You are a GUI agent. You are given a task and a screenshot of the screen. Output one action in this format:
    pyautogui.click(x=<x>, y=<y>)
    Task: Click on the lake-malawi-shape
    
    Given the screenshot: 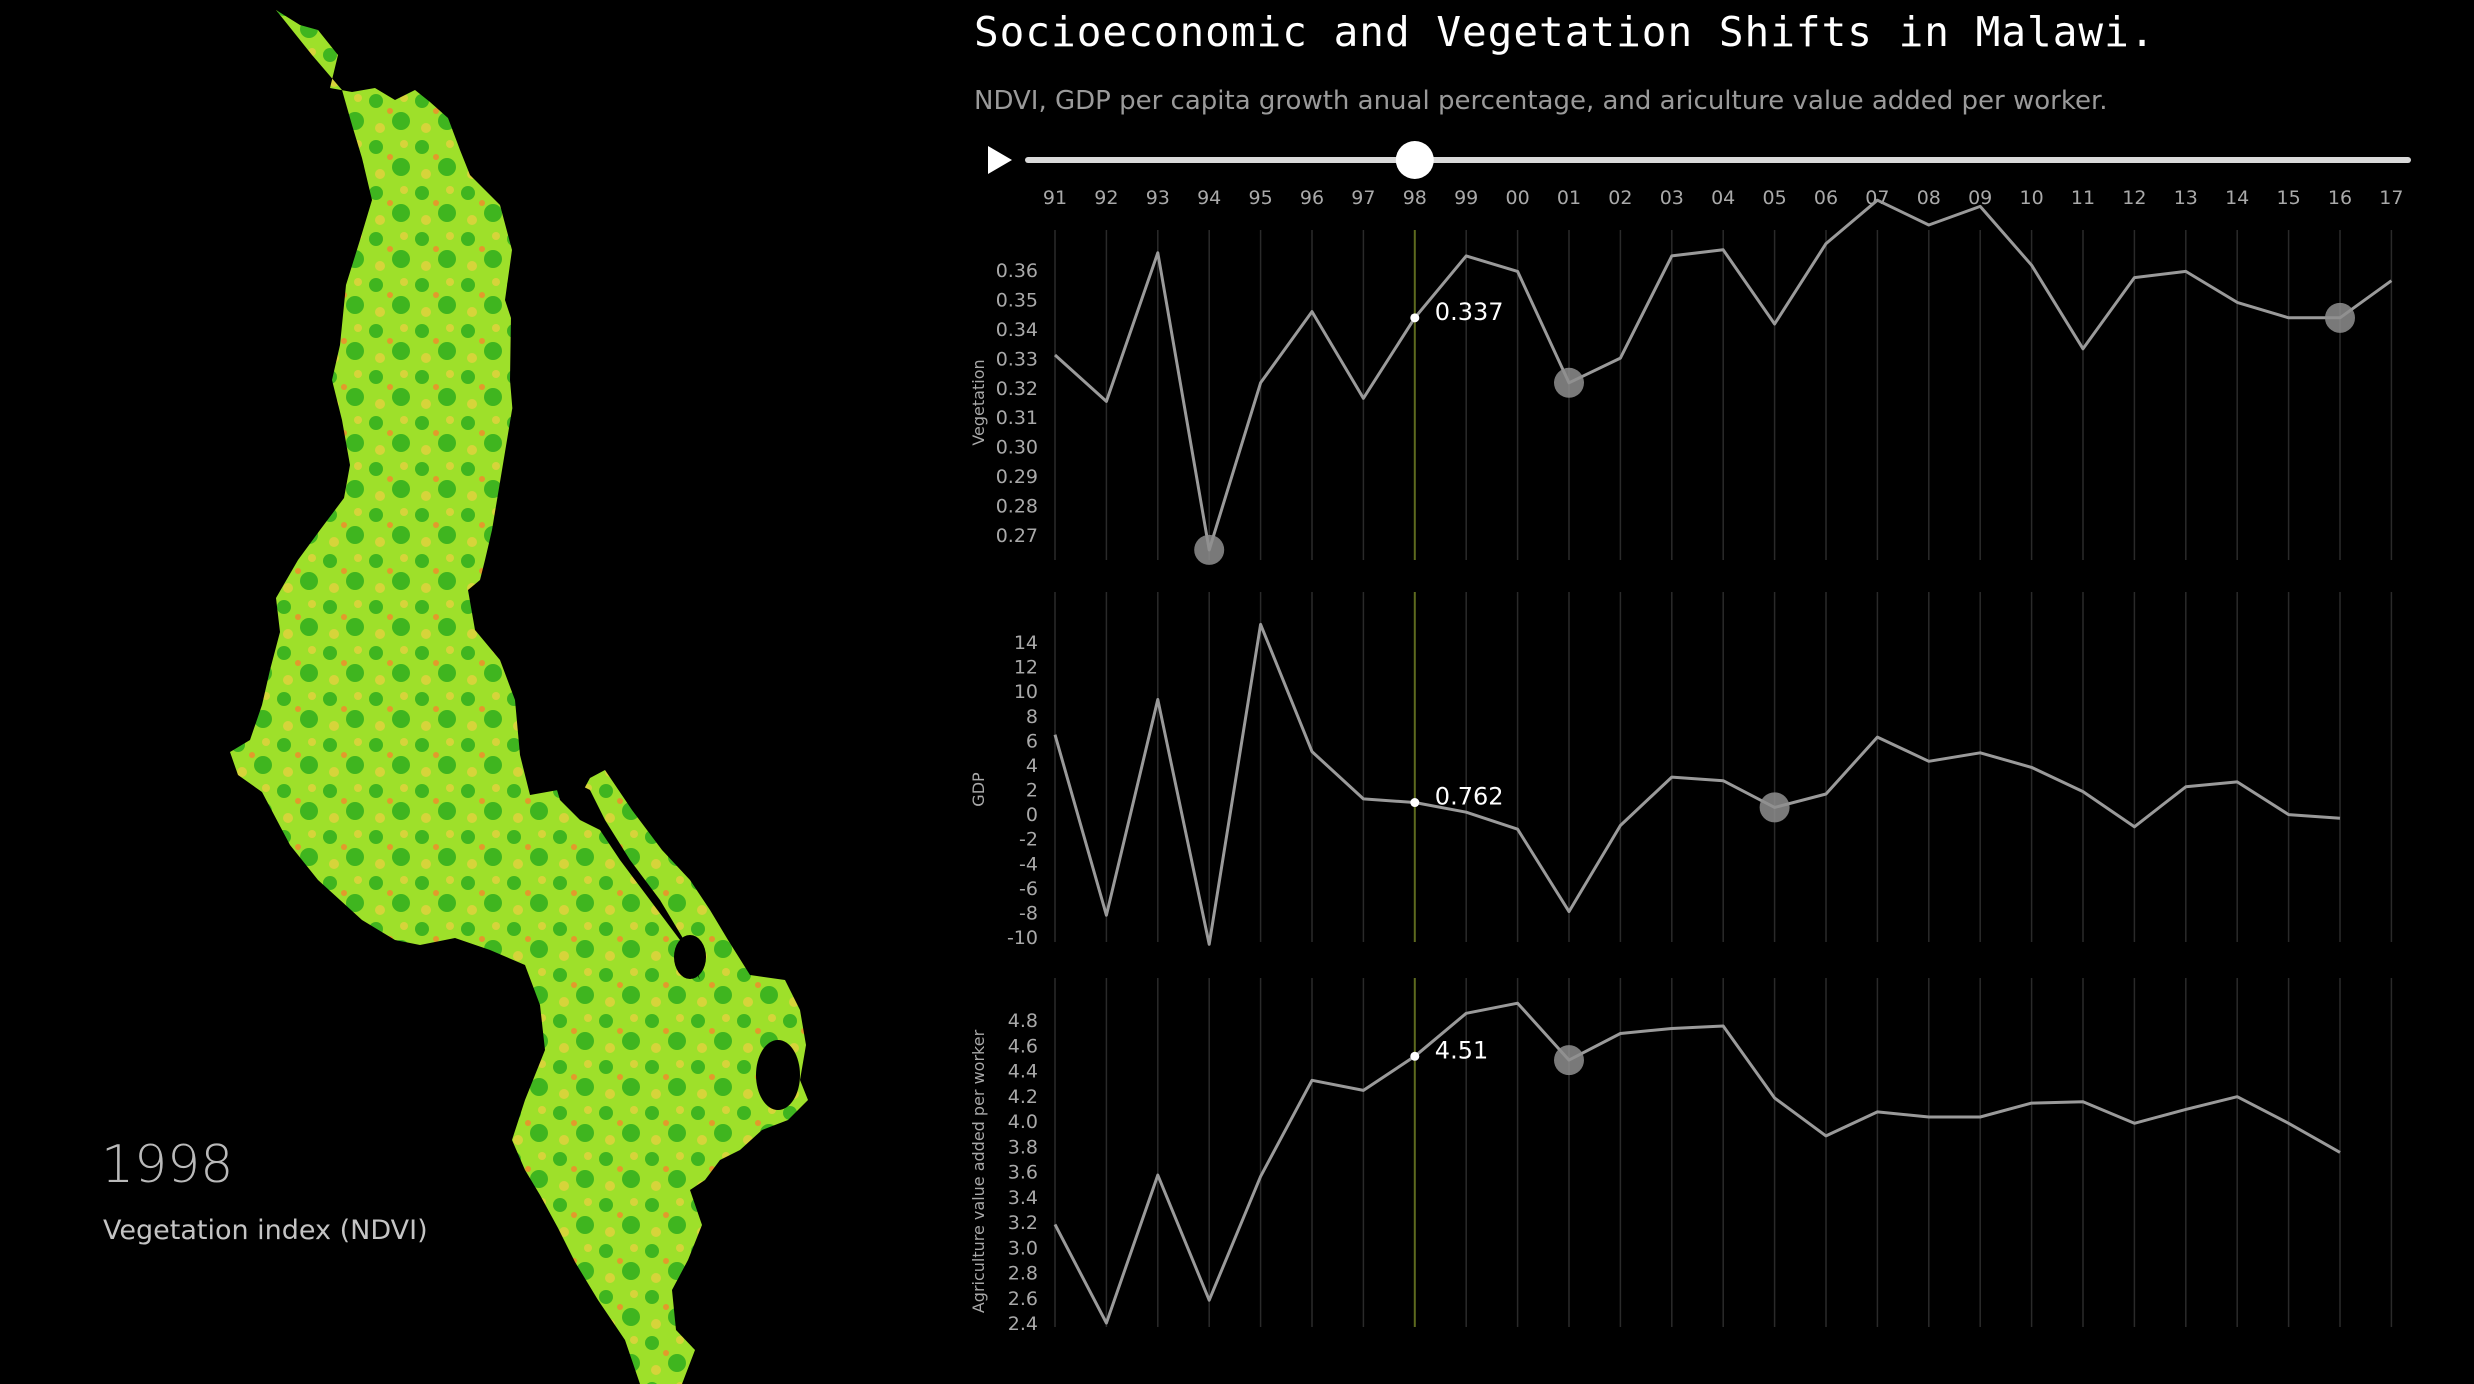 What is the action you would take?
    pyautogui.click(x=605, y=615)
    